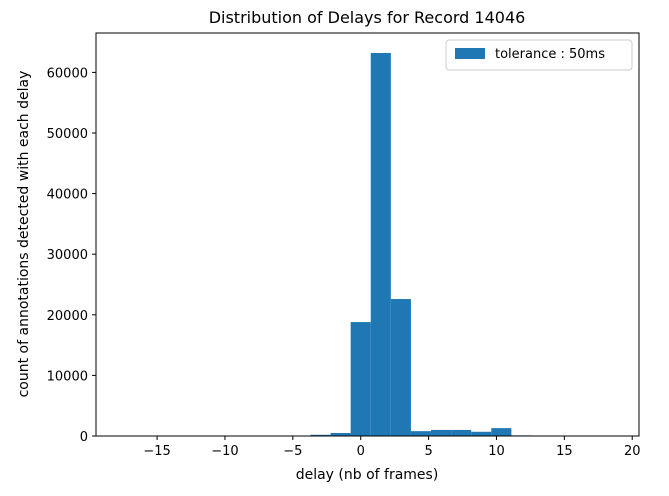  I want to click on legend-label: tolerance : 50ms, so click(550, 54).